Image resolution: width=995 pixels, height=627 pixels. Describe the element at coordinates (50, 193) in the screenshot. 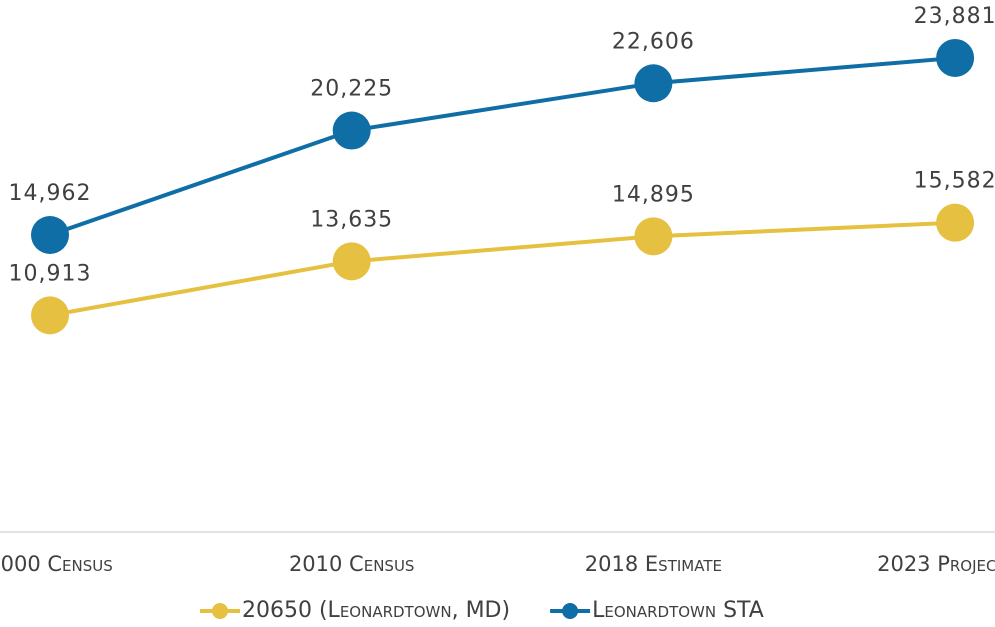

I see `data-label: 14,962` at that location.